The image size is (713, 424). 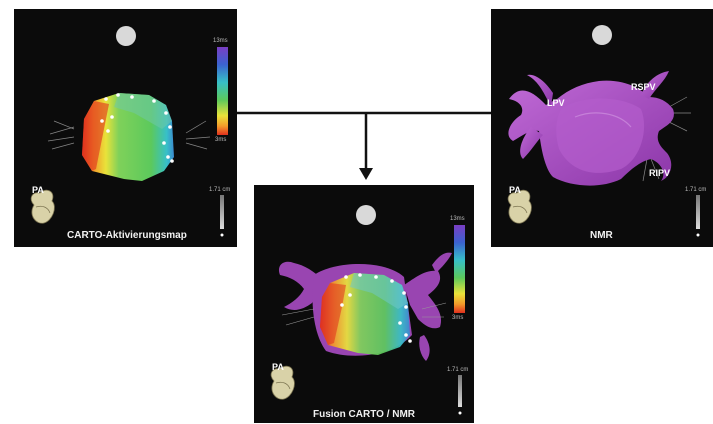 What do you see at coordinates (127, 235) in the screenshot?
I see `panel-caption: CARTO-Aktivierungsmap` at bounding box center [127, 235].